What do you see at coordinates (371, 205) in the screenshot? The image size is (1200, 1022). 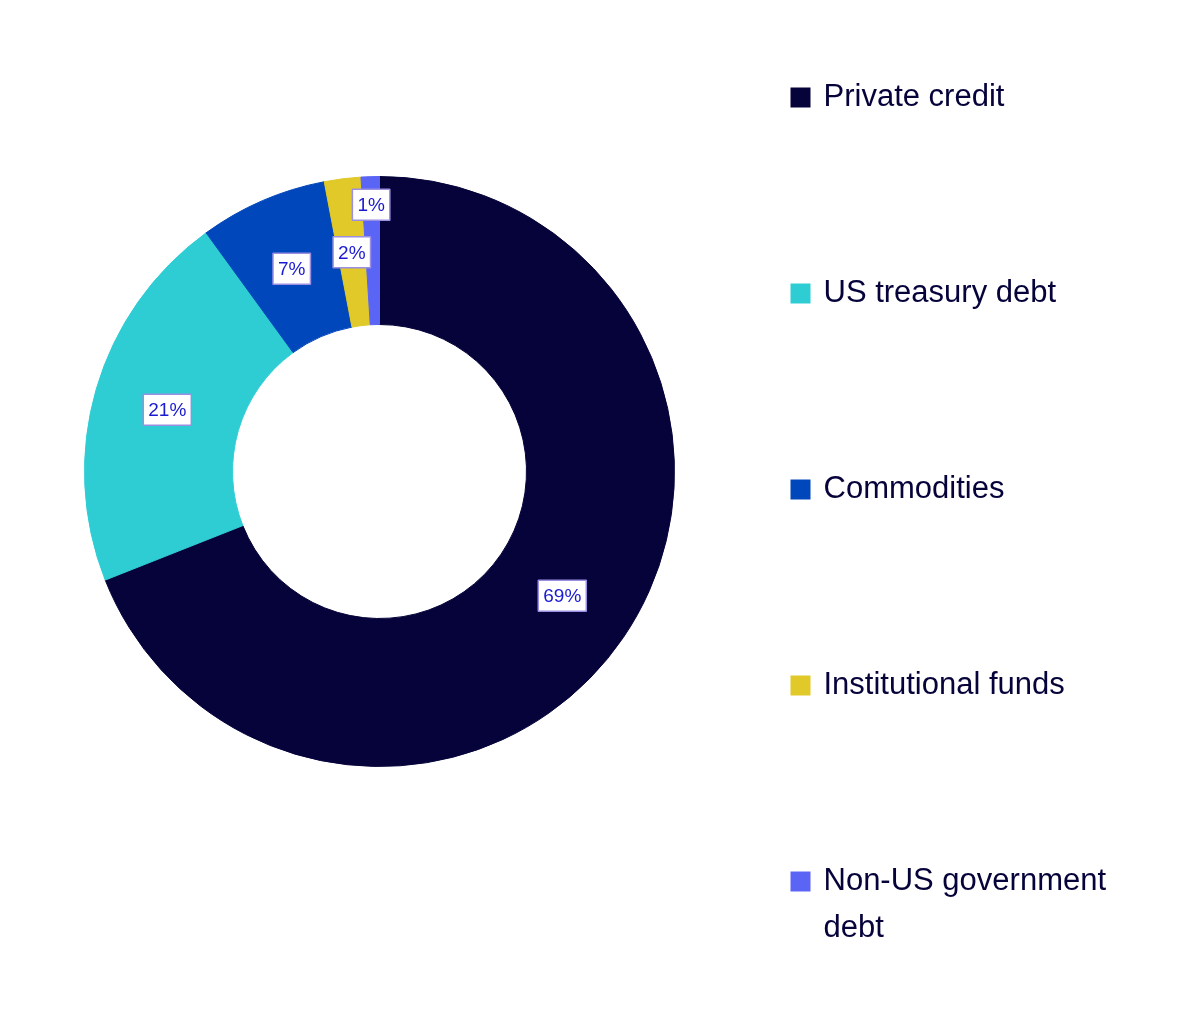 I see `data-label: 1%` at bounding box center [371, 205].